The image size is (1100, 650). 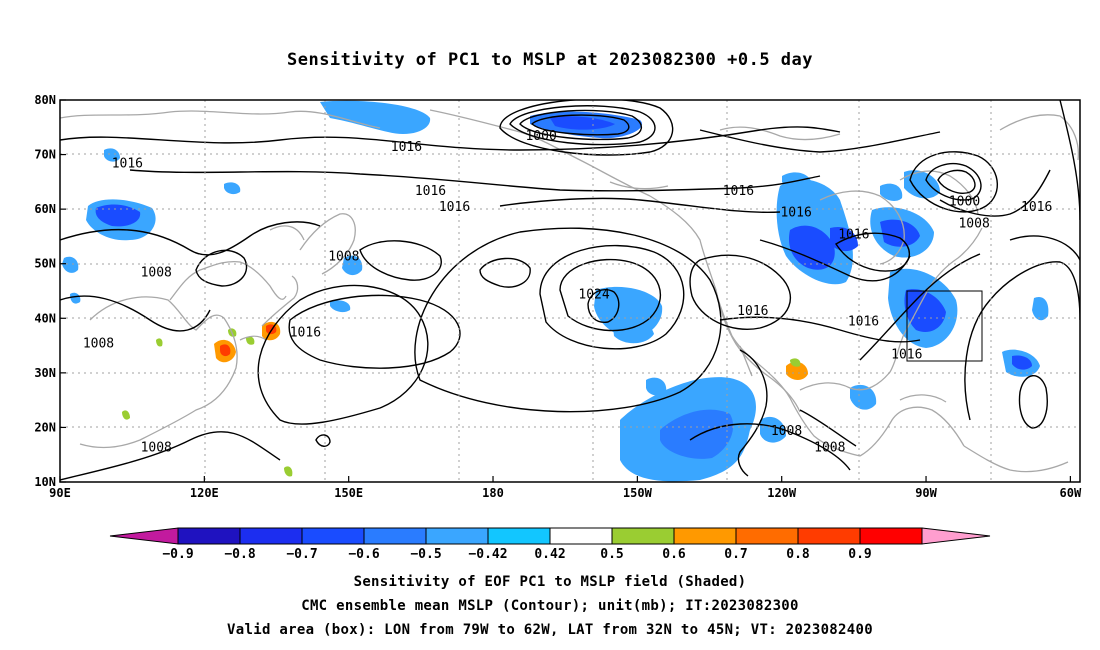 What do you see at coordinates (352, 265) in the screenshot?
I see `shade-okhotsk` at bounding box center [352, 265].